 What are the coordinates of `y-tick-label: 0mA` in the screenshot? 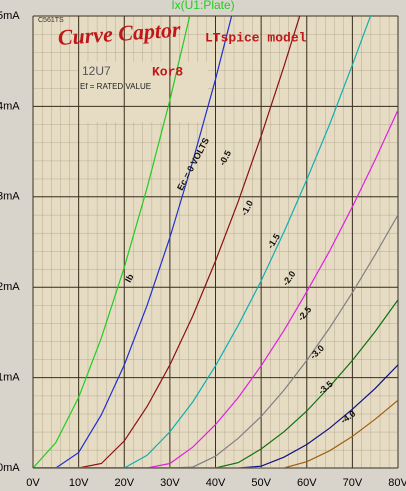 It's located at (10, 468).